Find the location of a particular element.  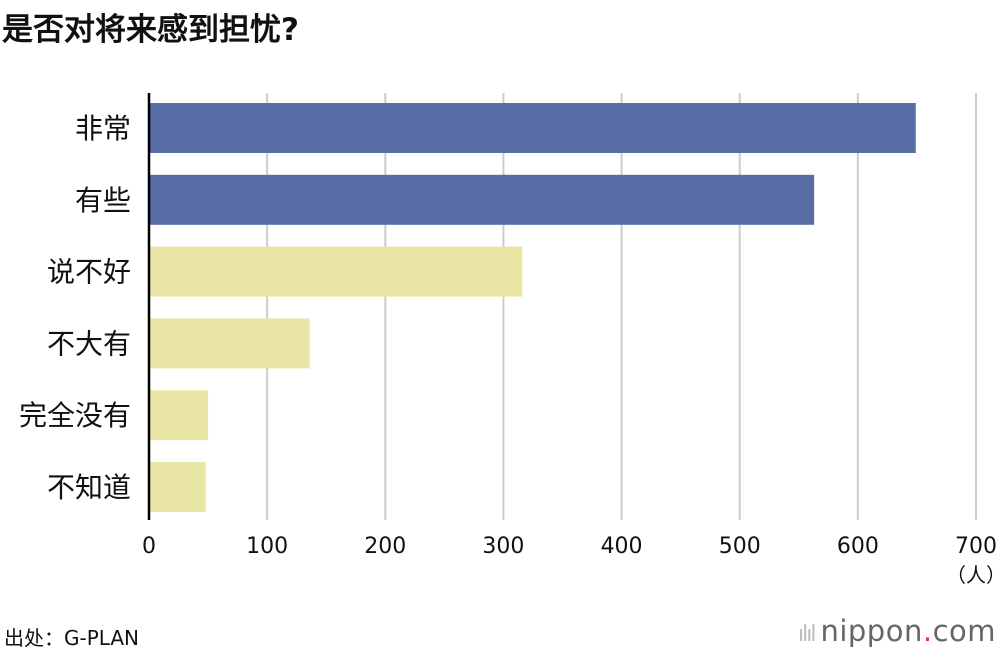

x-tick-label: 700 is located at coordinates (976, 546).